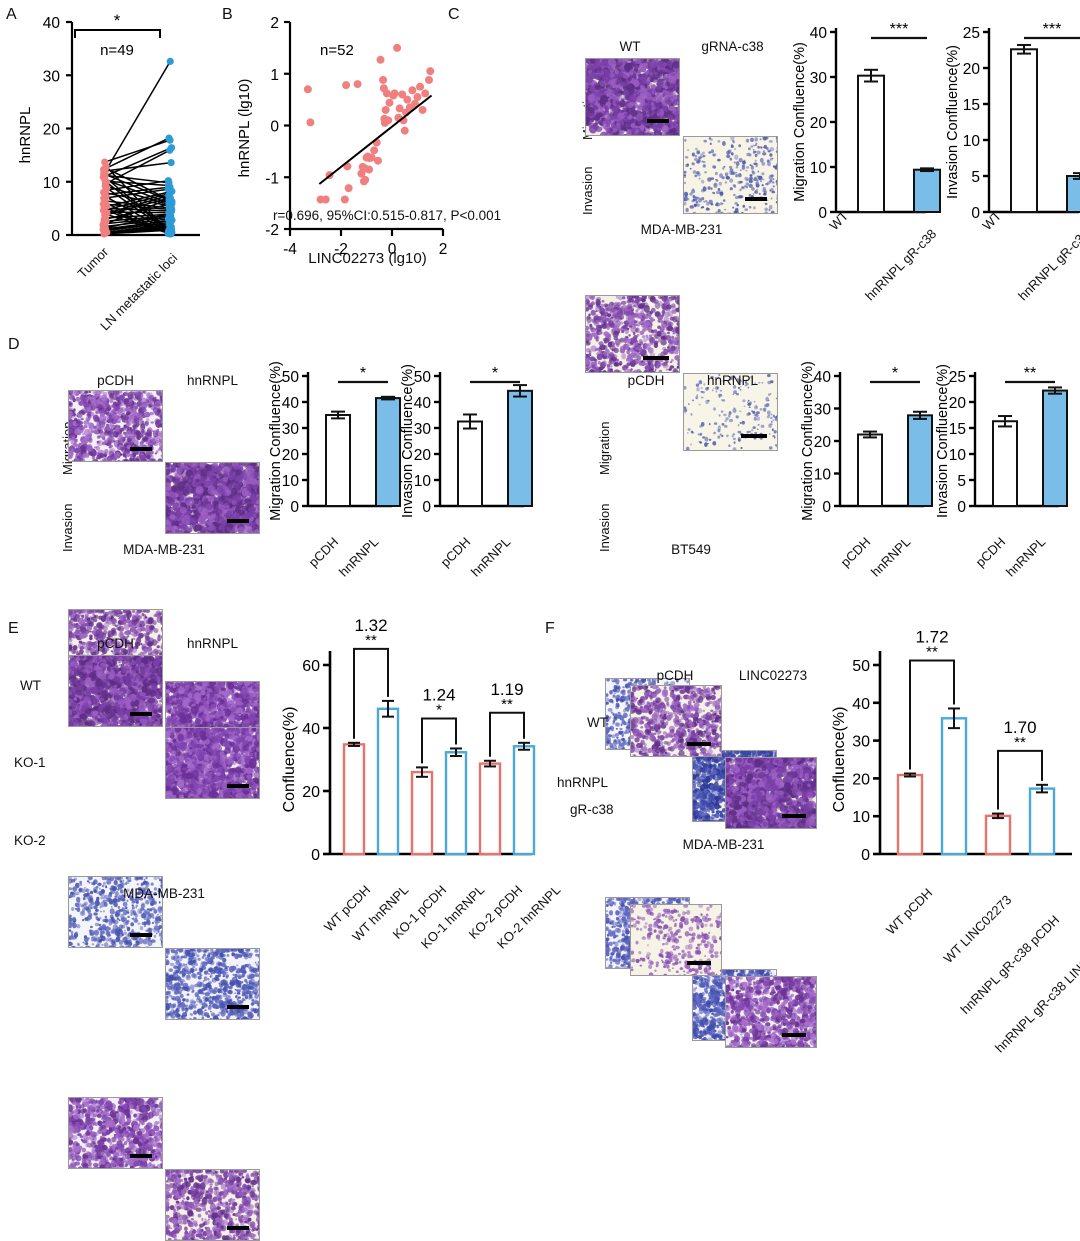  I want to click on panel-c-image-migration-grna, so click(730, 175).